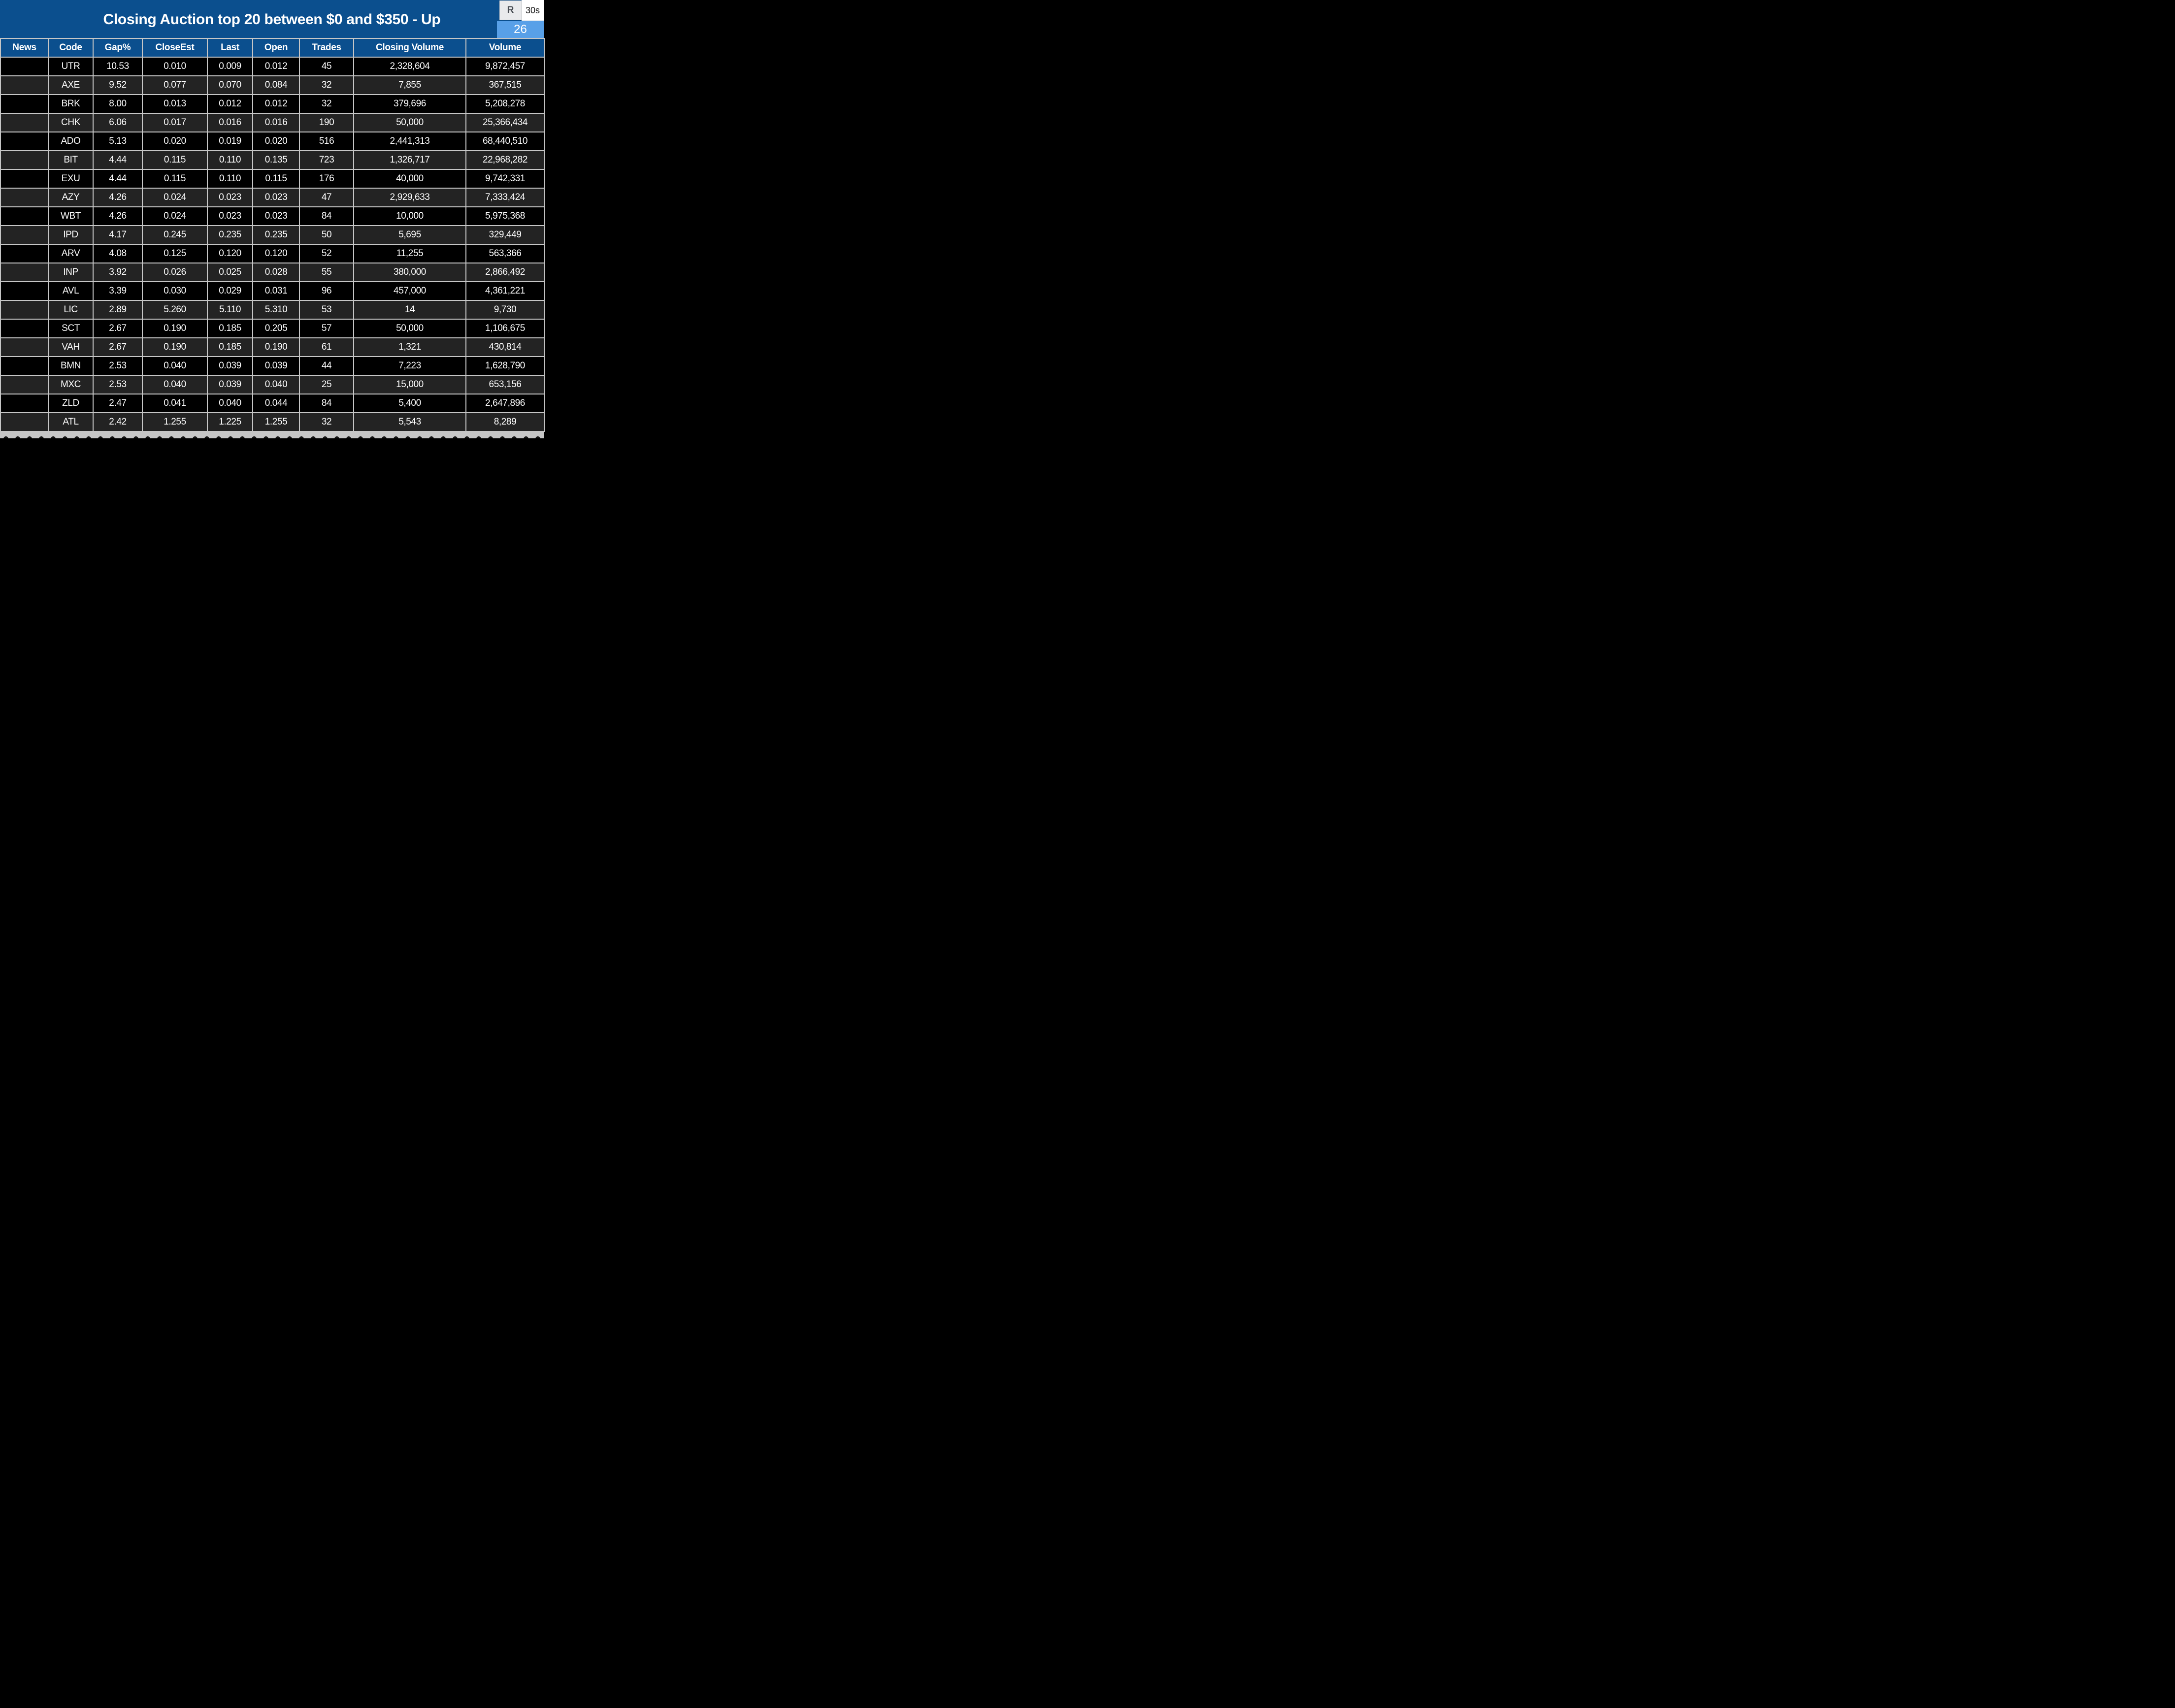 This screenshot has width=2175, height=1708. I want to click on cell-closing-volume: 1,326,717, so click(409, 160).